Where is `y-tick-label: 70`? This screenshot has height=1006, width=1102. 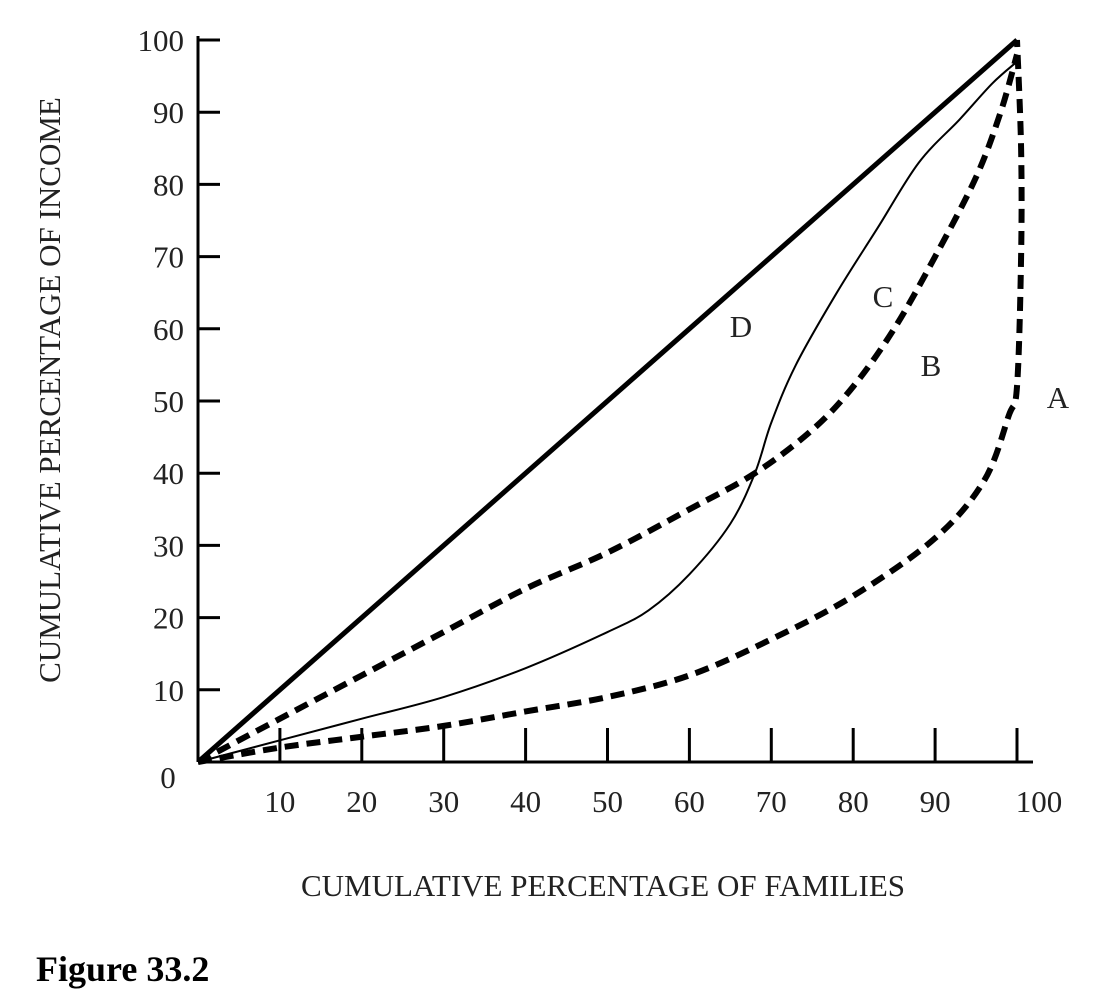
y-tick-label: 70 is located at coordinates (168, 257).